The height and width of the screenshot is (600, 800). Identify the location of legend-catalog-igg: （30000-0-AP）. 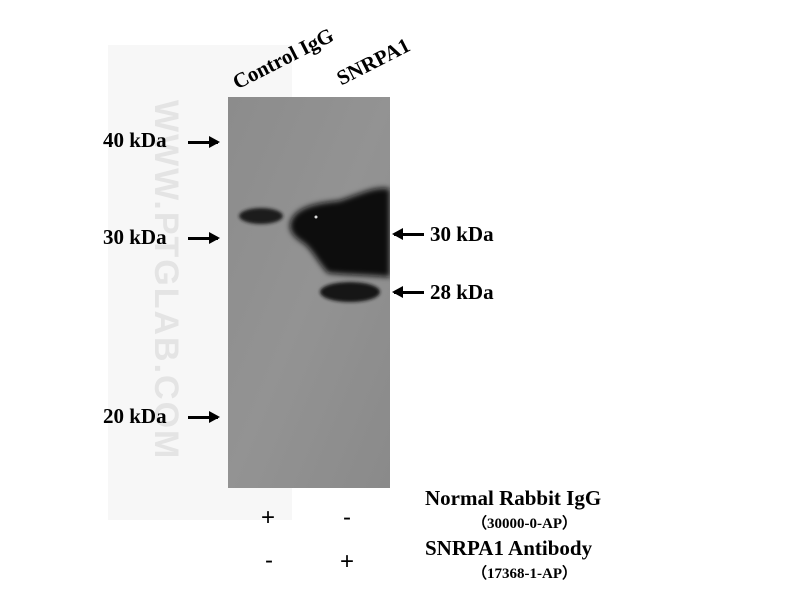
(524, 524).